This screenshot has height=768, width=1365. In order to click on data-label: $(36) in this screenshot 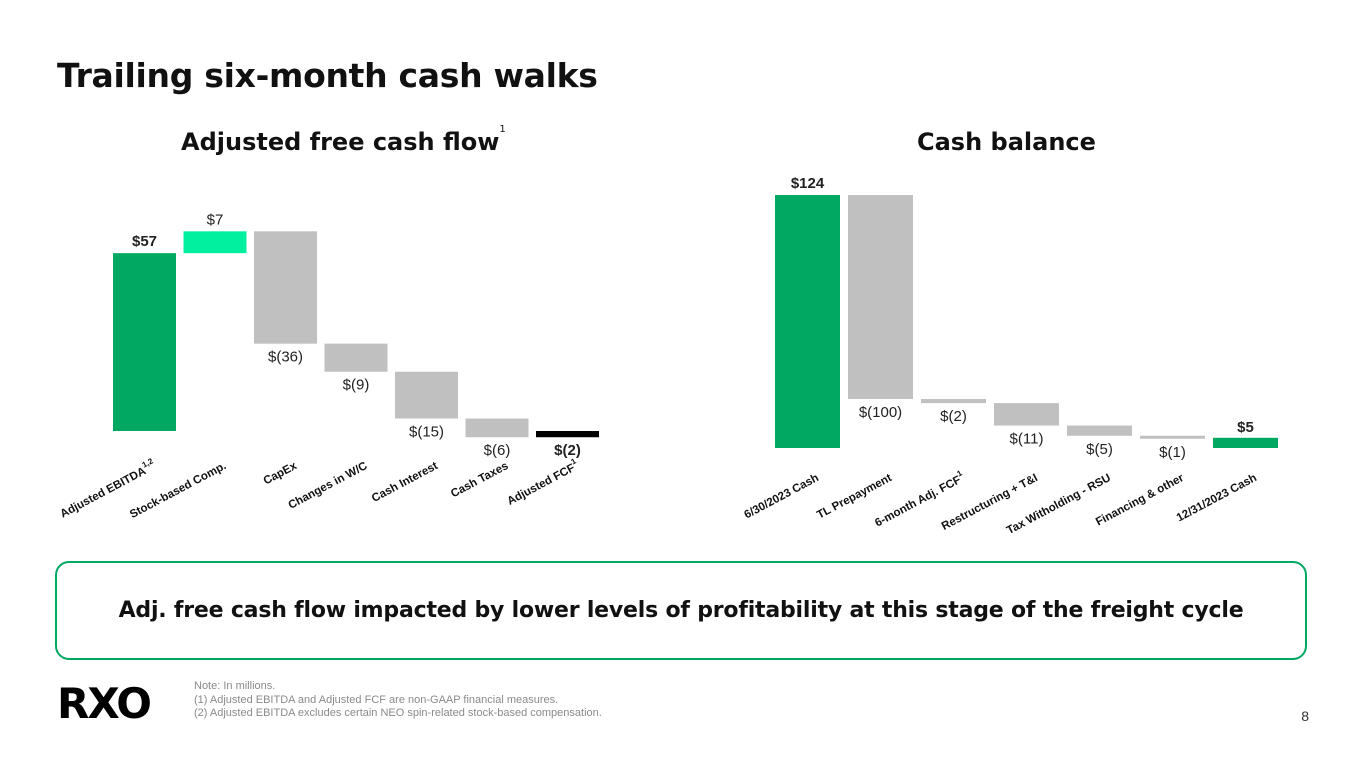, I will do `click(285, 357)`.